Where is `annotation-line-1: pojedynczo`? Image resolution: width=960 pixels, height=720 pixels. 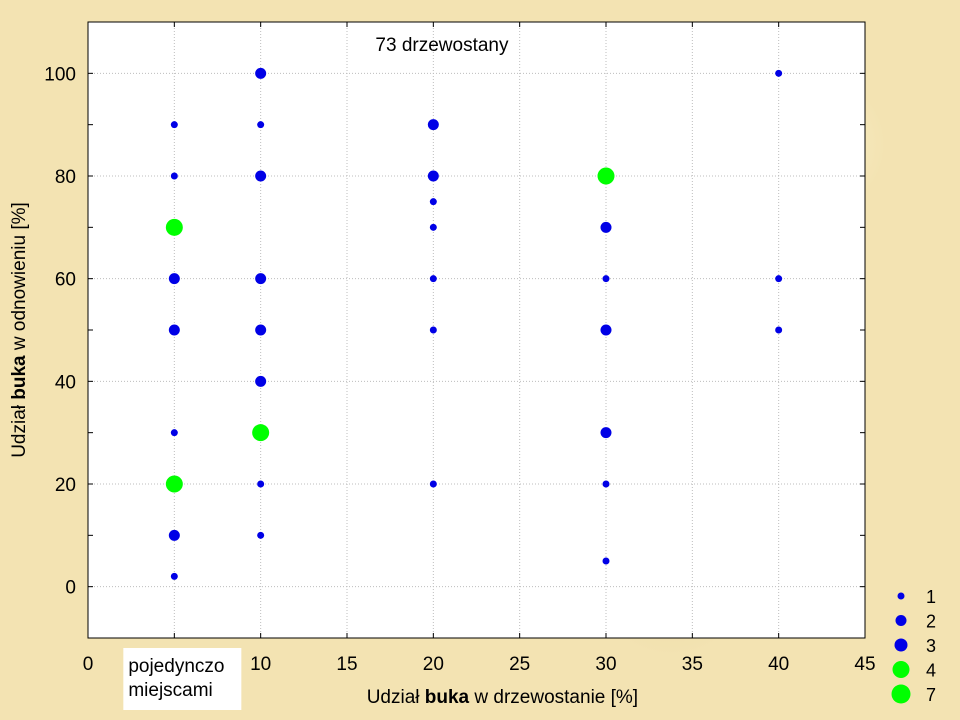
annotation-line-1: pojedynczo is located at coordinates (176, 666).